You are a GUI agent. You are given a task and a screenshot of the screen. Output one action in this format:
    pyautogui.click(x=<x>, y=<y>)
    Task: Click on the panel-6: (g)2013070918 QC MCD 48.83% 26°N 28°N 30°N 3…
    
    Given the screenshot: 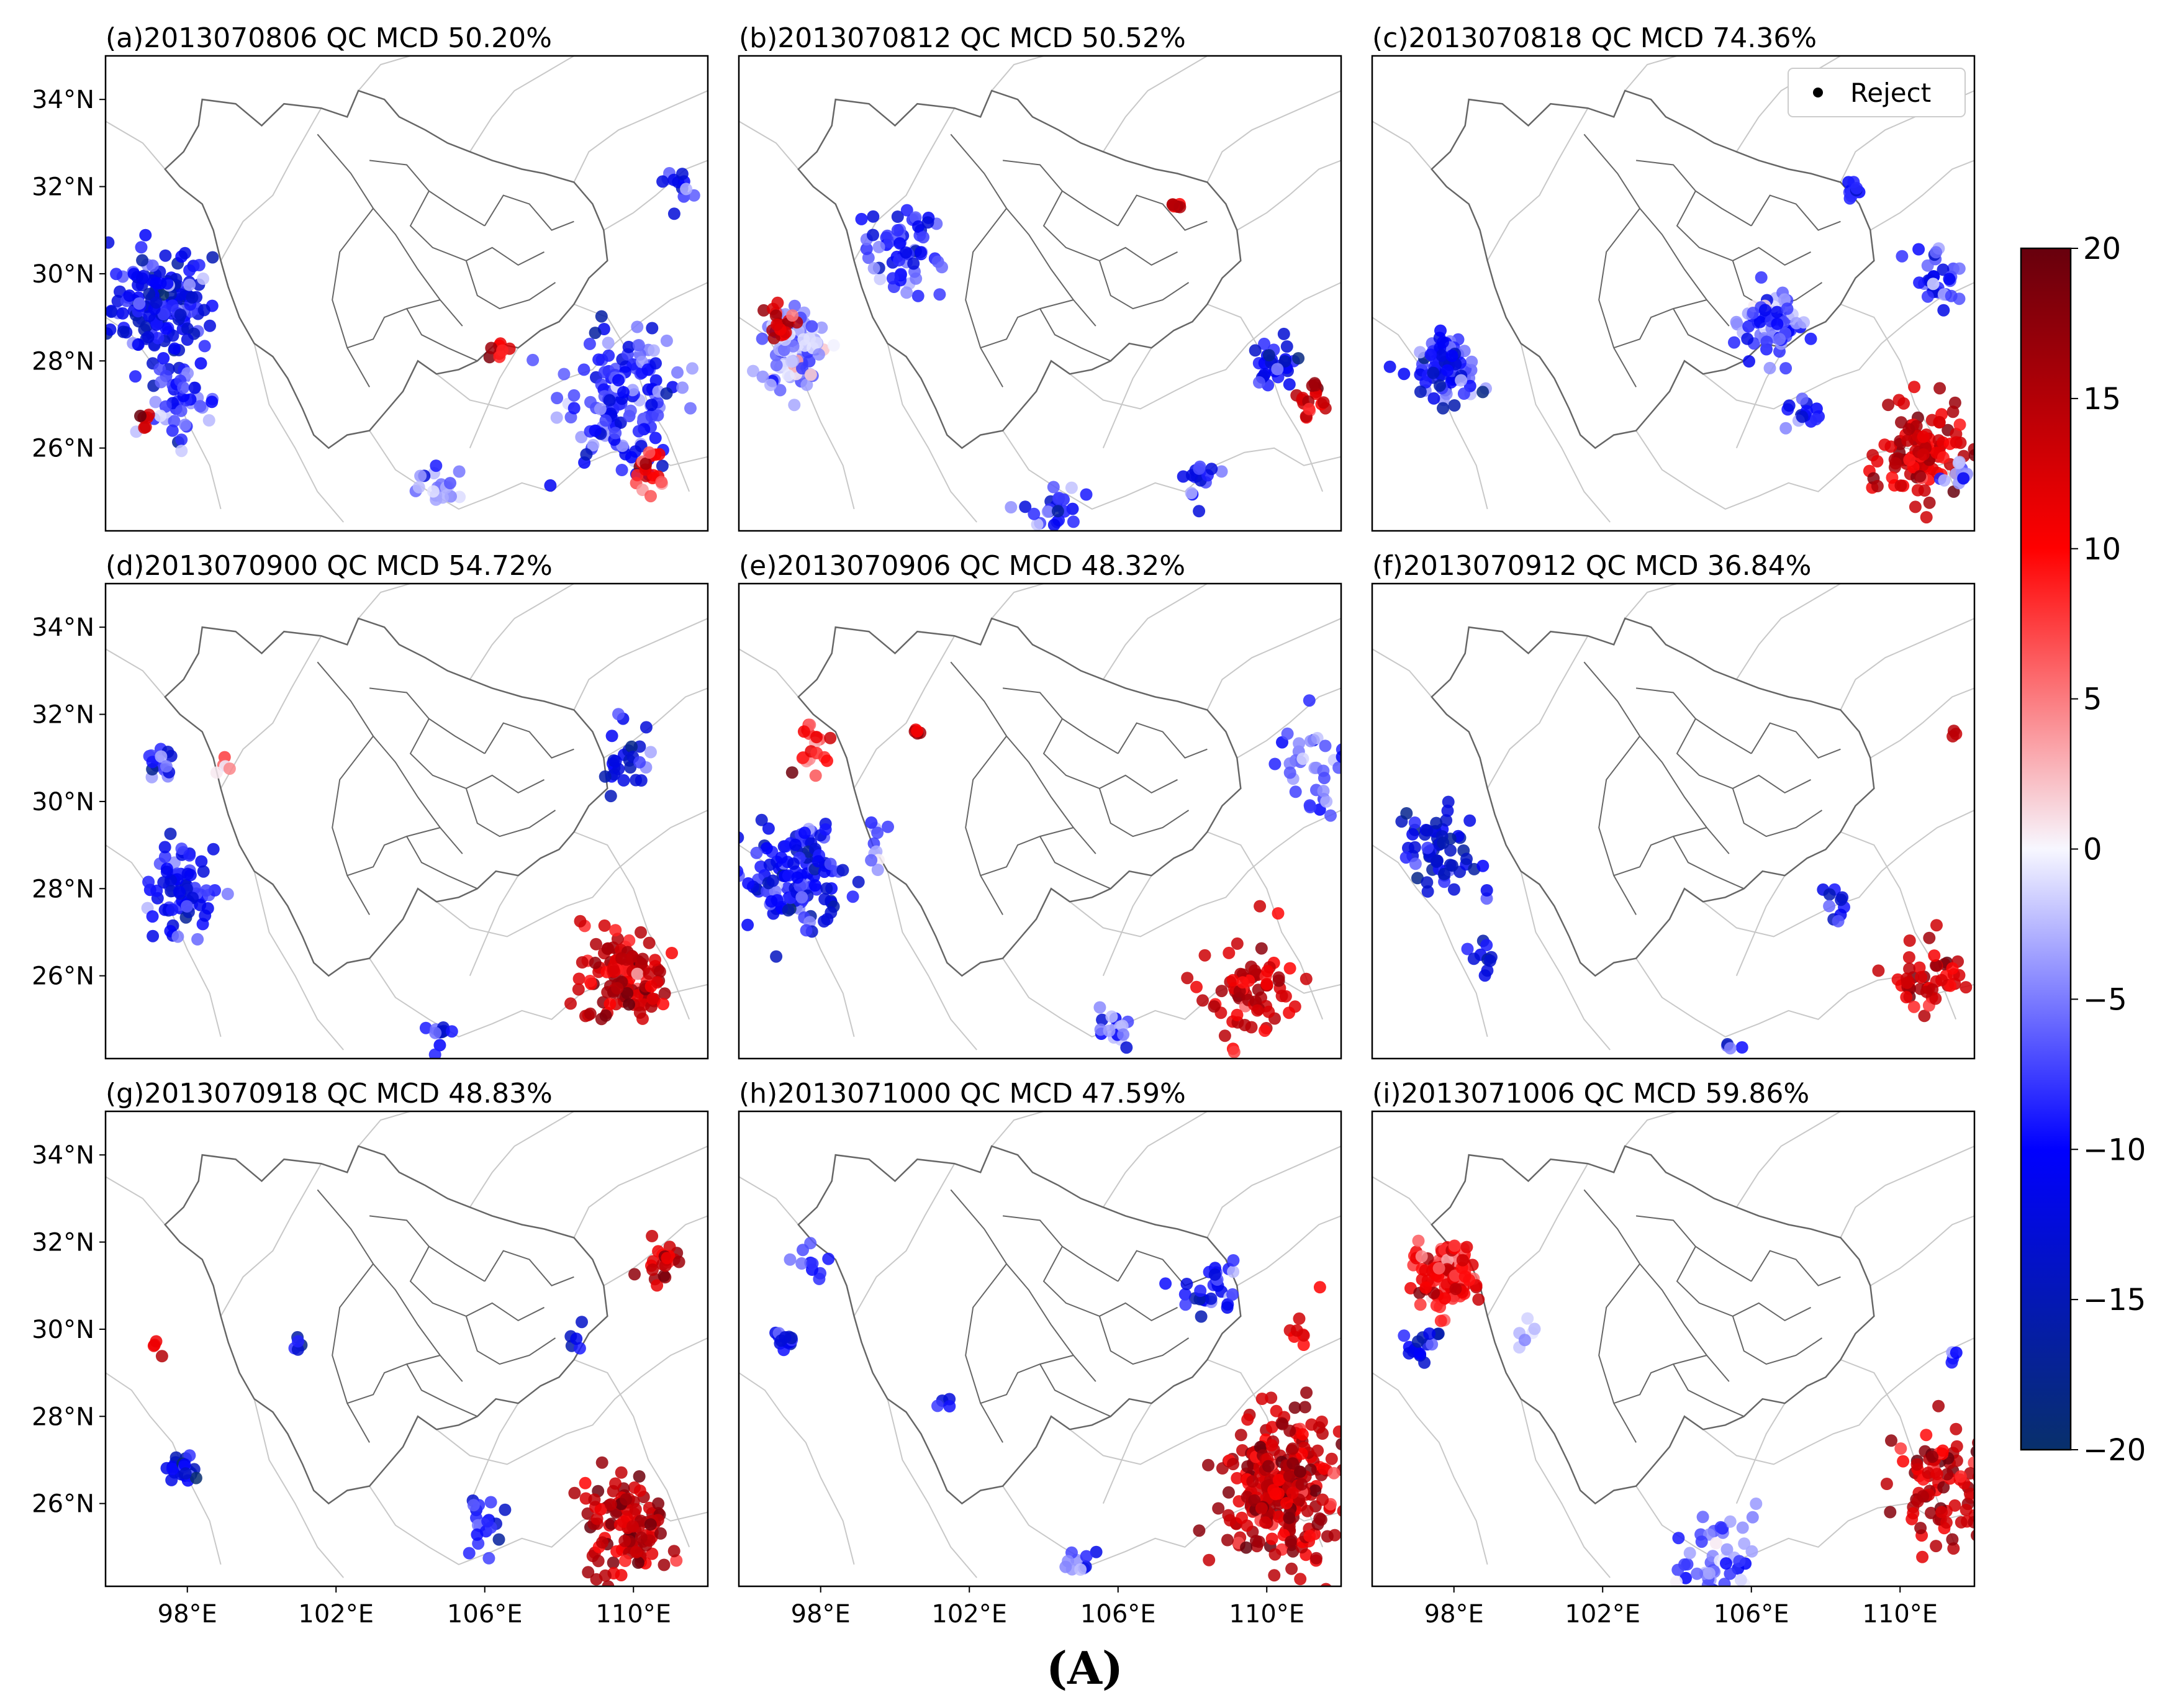 What is the action you would take?
    pyautogui.click(x=370, y=1353)
    